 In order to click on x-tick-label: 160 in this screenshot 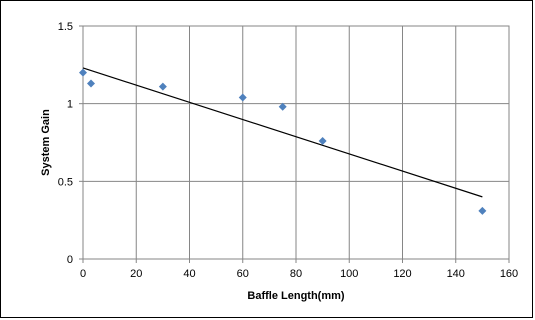, I will do `click(509, 274)`.